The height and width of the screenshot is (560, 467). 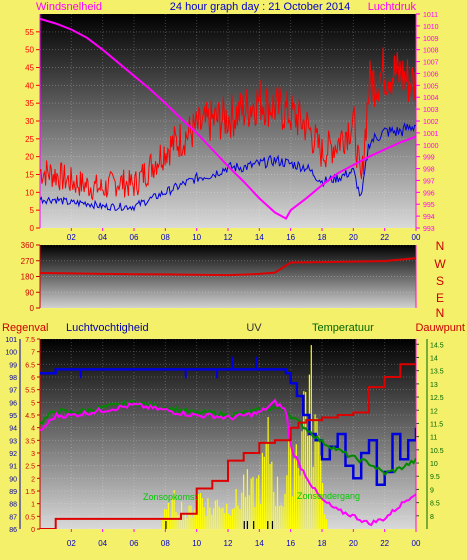 I want to click on climate-time-label: 16, so click(x=290, y=543).